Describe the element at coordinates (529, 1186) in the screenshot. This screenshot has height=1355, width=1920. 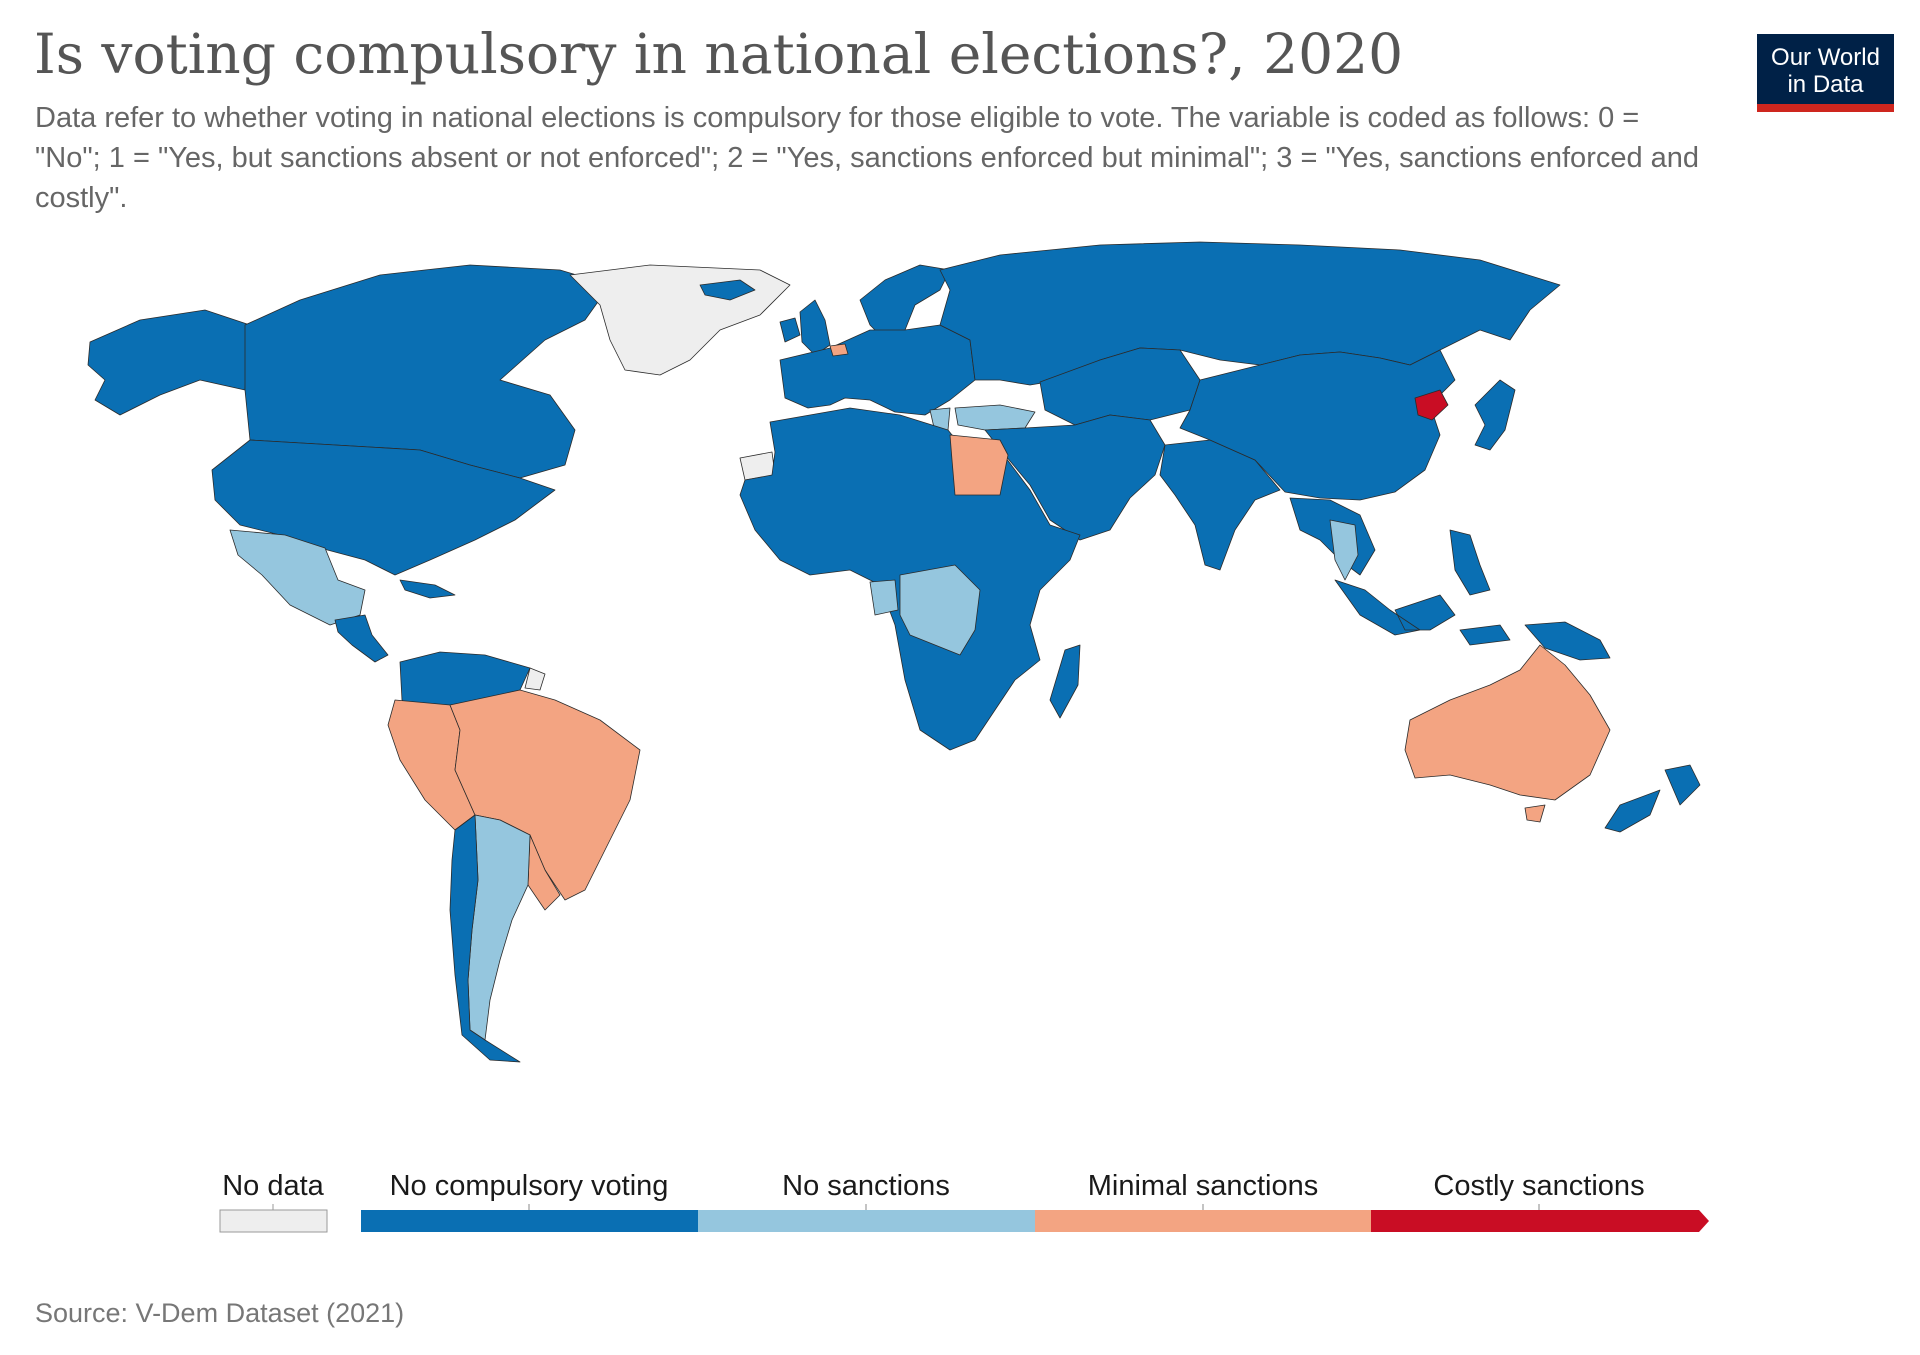
I see `legend-label-no-compulsory: No compulsory voting` at that location.